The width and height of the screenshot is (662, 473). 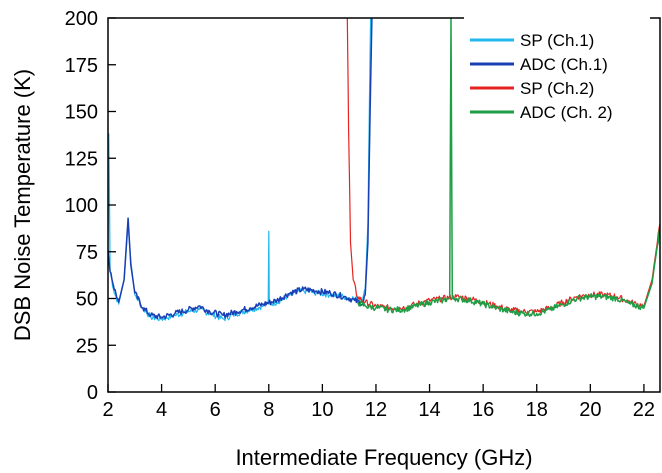 What do you see at coordinates (161, 410) in the screenshot?
I see `x-tick-label: 4` at bounding box center [161, 410].